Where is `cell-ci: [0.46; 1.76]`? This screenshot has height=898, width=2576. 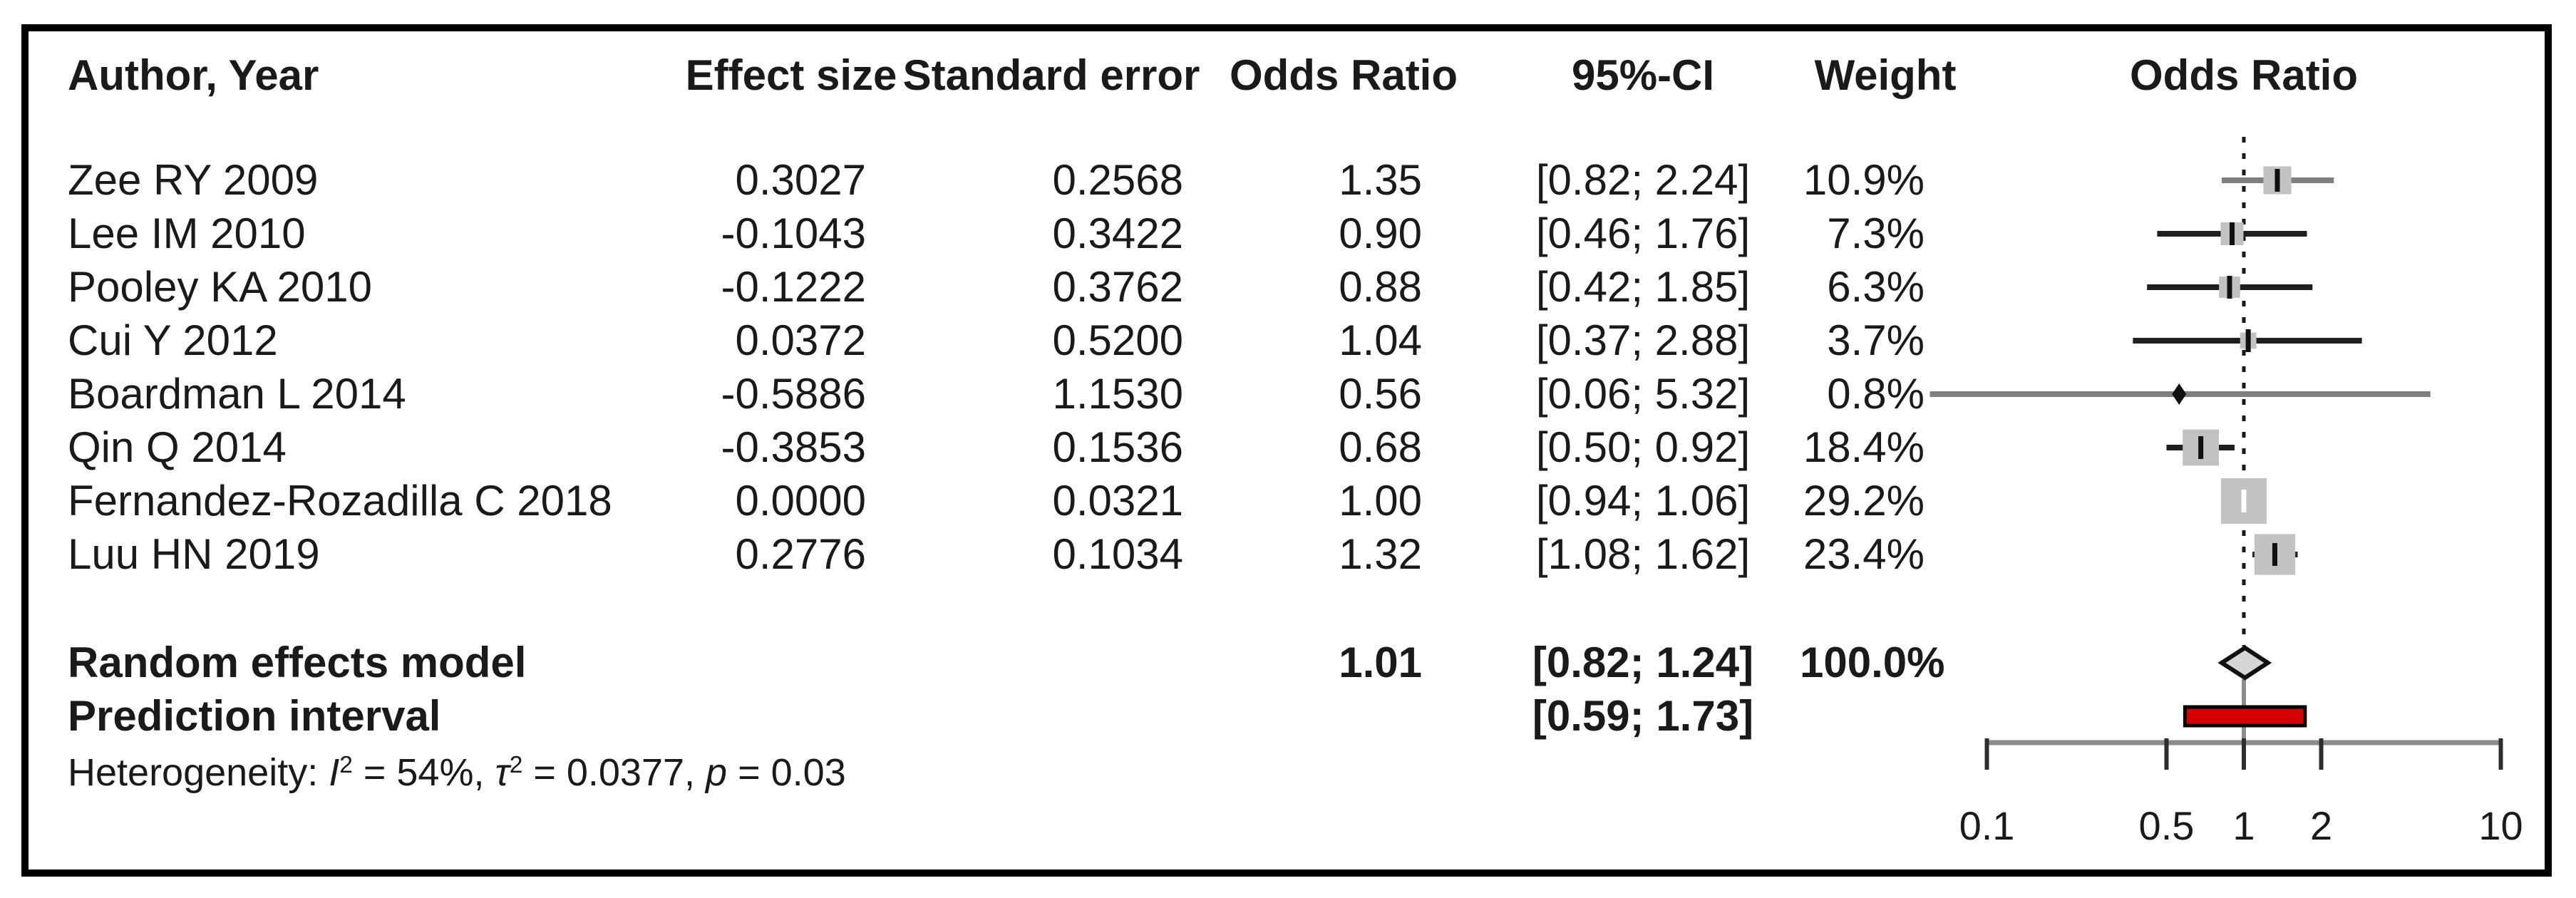 cell-ci: [0.46; 1.76] is located at coordinates (1643, 233).